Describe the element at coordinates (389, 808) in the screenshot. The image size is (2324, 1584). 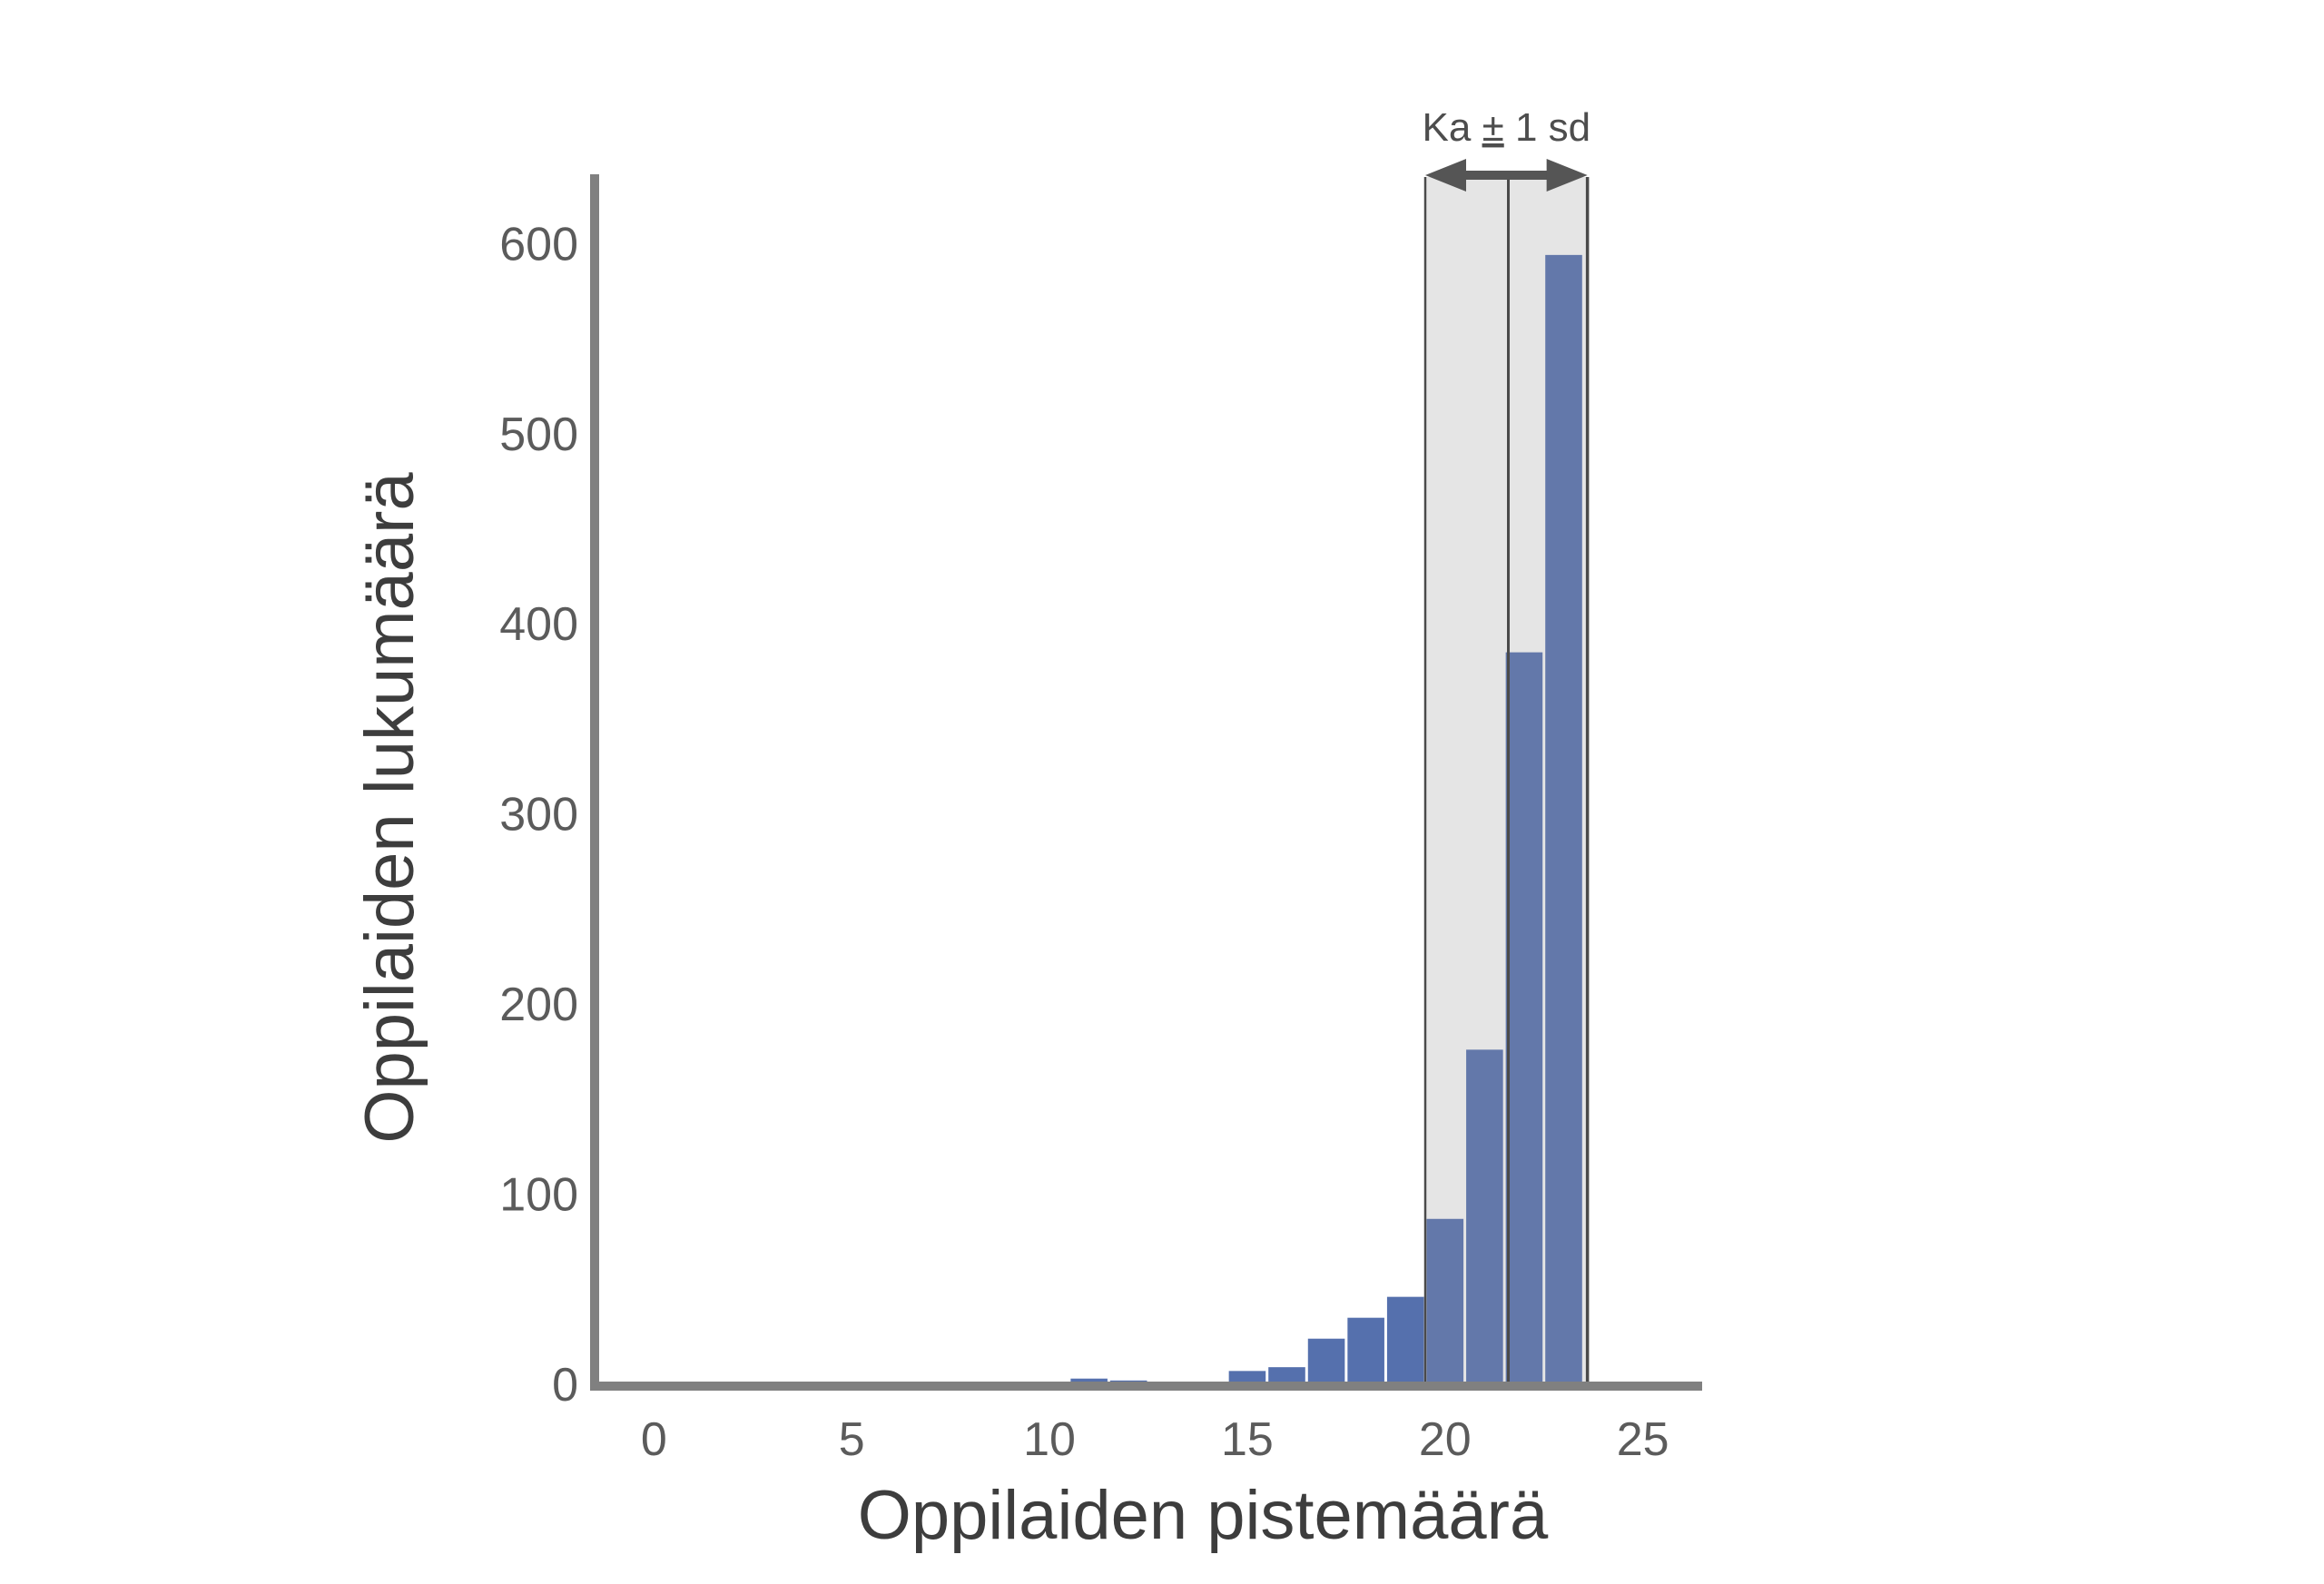
I see `y-axis-title: Oppilaiden lukumäärä` at that location.